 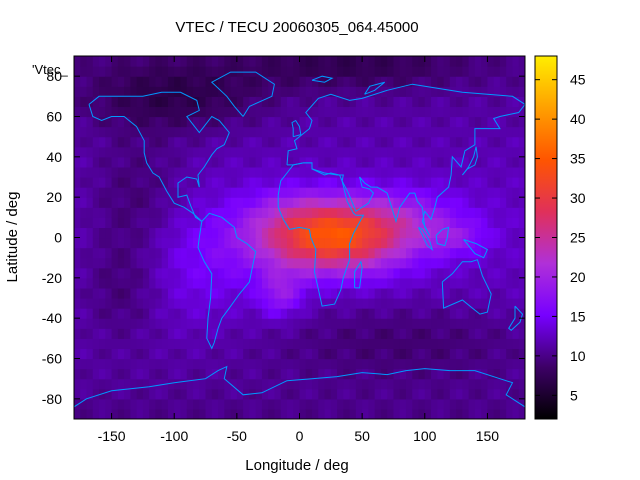 What do you see at coordinates (52, 399) in the screenshot?
I see `y-tick-label: -80` at bounding box center [52, 399].